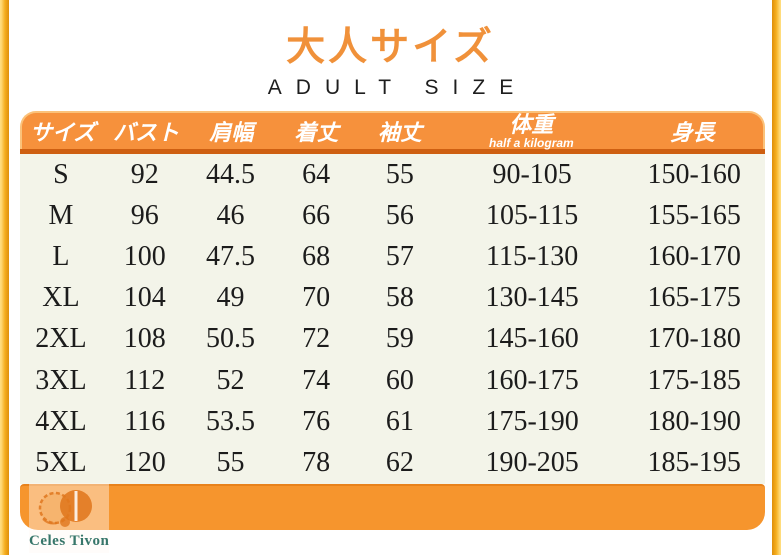 This screenshot has height=555, width=781. Describe the element at coordinates (694, 339) in the screenshot. I see `measurement-cell: 170-180` at that location.